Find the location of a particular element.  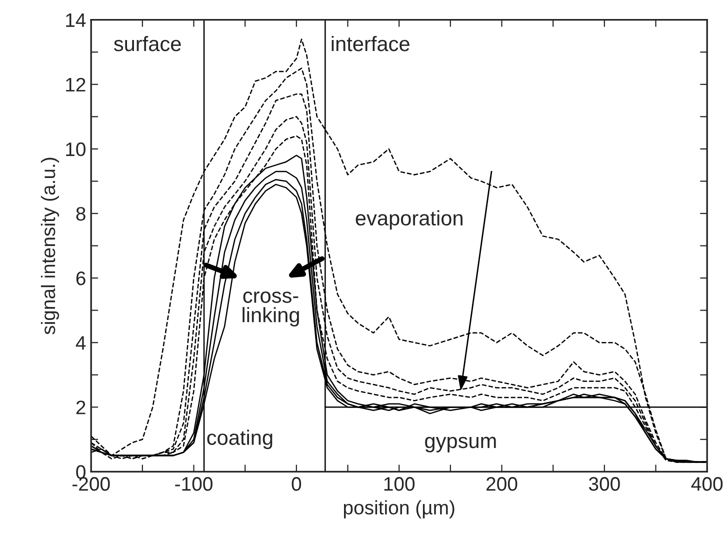

annotation: surface is located at coordinates (147, 44).